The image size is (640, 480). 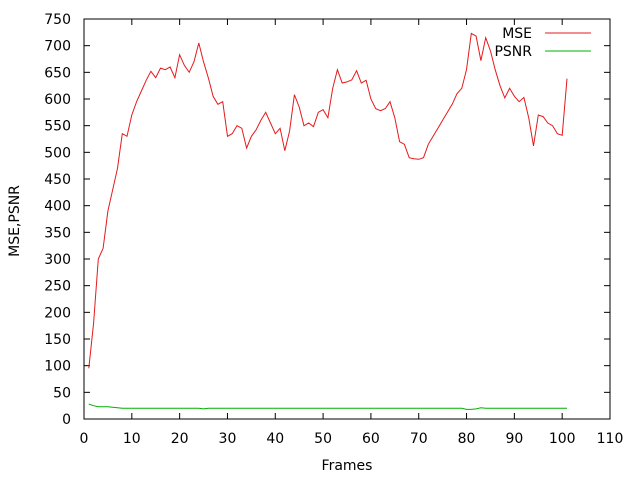 What do you see at coordinates (180, 439) in the screenshot?
I see `x-tick-label: 20` at bounding box center [180, 439].